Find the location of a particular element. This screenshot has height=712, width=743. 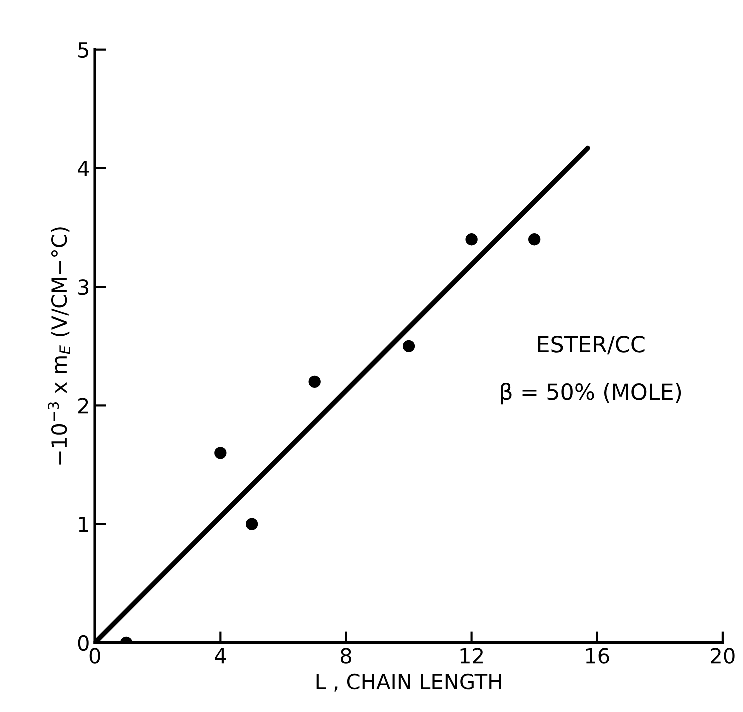

annotation: β = 50% (MOLE) is located at coordinates (591, 394).